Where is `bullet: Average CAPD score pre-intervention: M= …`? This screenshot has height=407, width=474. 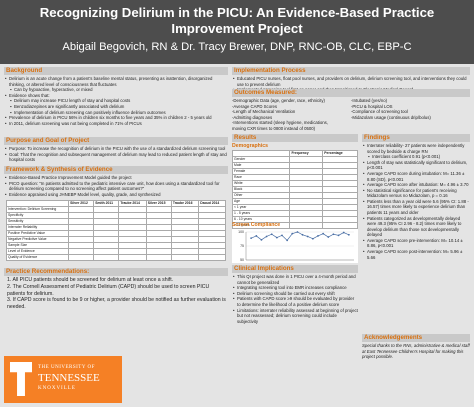
bullet: Average CAPD score pre-intervention: M= … is located at coordinates (416, 243).